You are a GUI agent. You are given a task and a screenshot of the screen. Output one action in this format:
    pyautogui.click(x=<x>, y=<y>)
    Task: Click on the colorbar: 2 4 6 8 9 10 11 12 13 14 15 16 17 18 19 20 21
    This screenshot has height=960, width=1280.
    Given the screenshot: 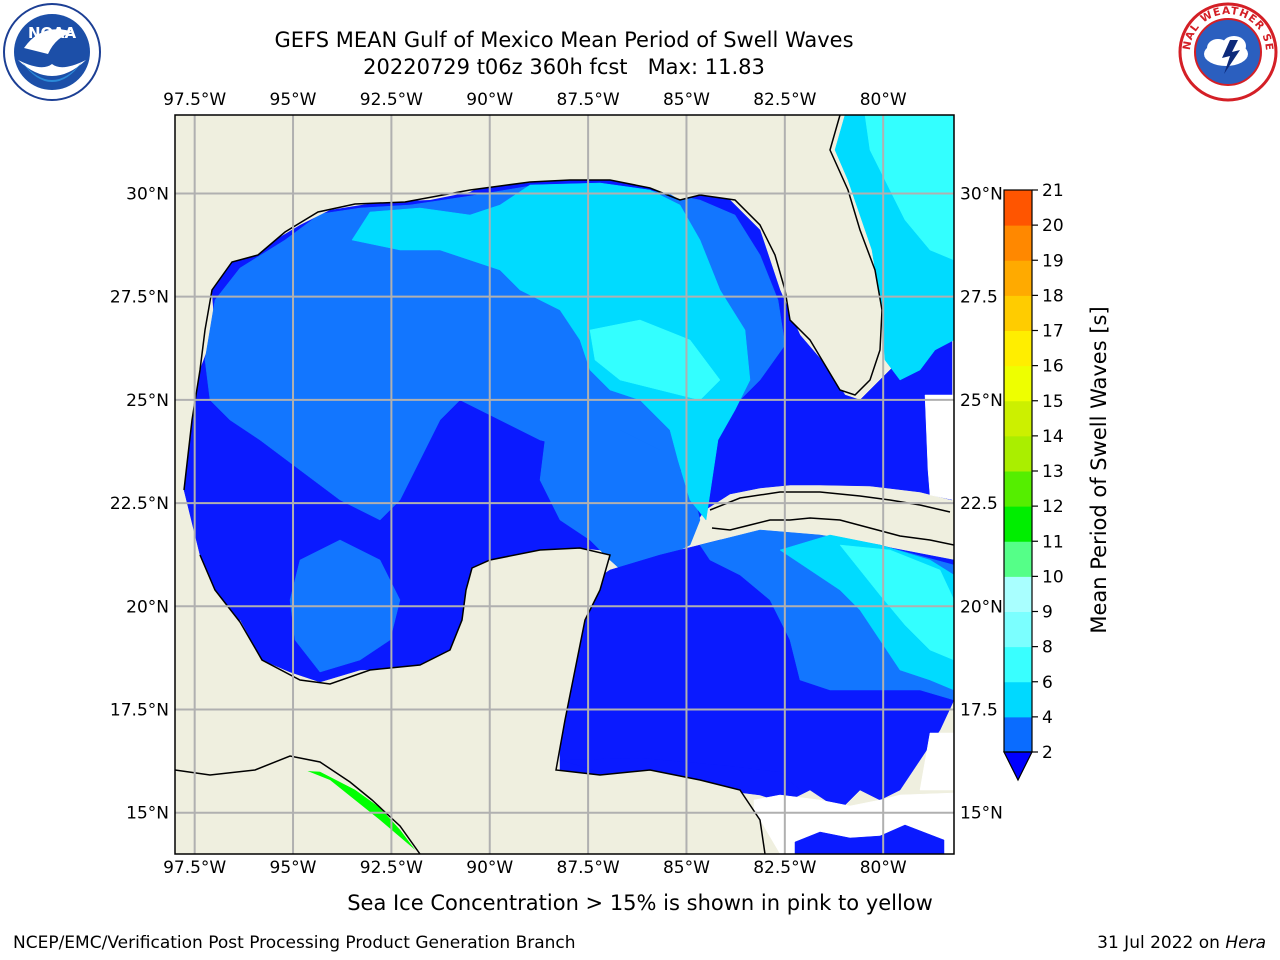 What is the action you would take?
    pyautogui.click(x=1033, y=481)
    